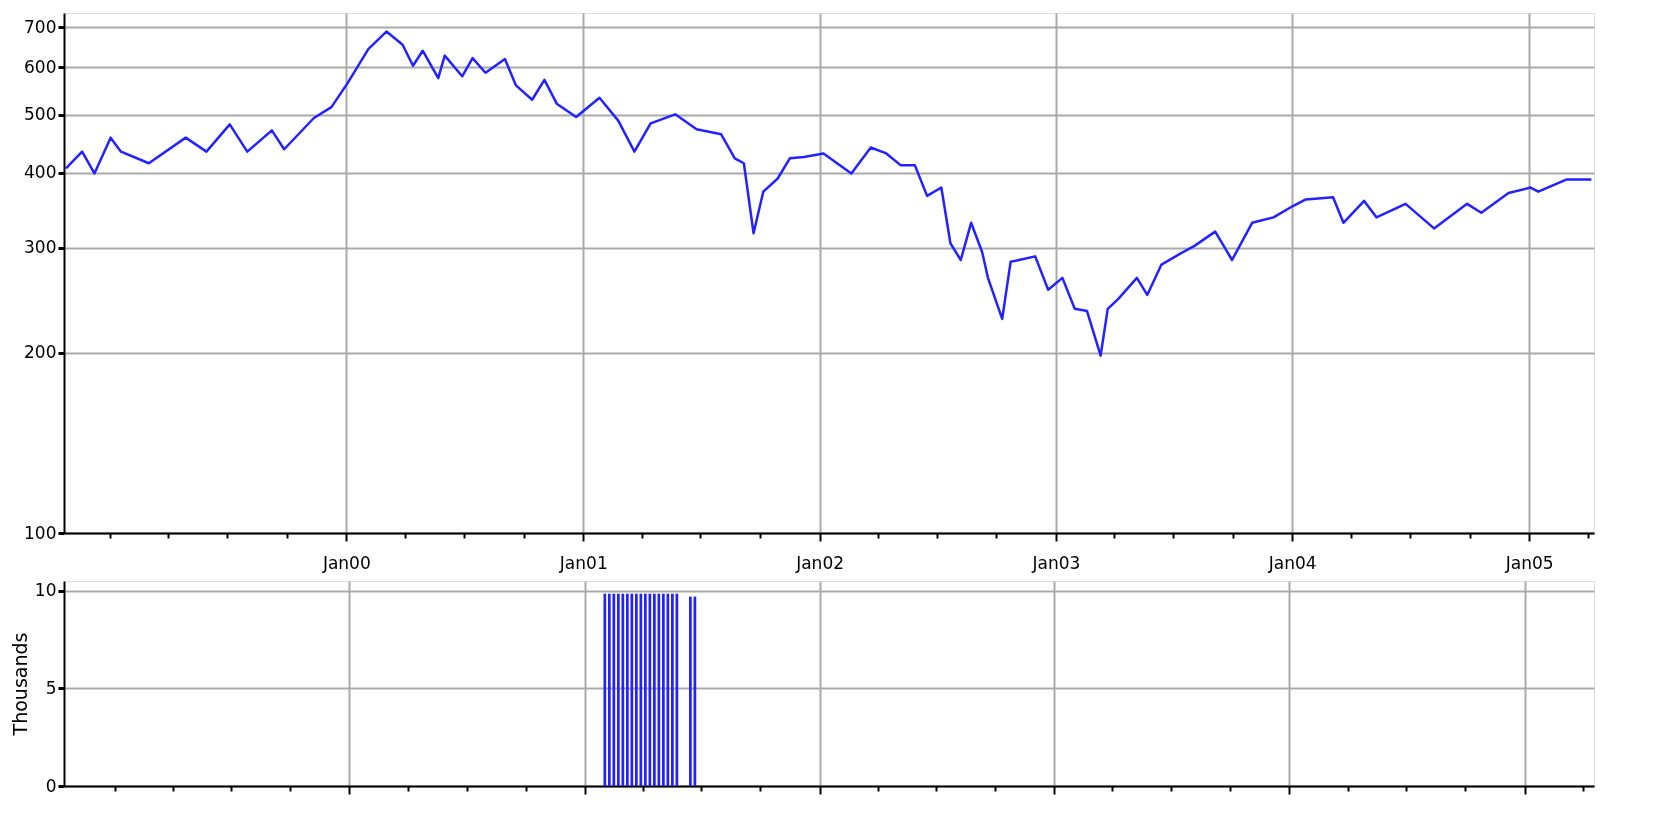 The height and width of the screenshot is (819, 1662). I want to click on x-tick-label: Jan01, so click(583, 562).